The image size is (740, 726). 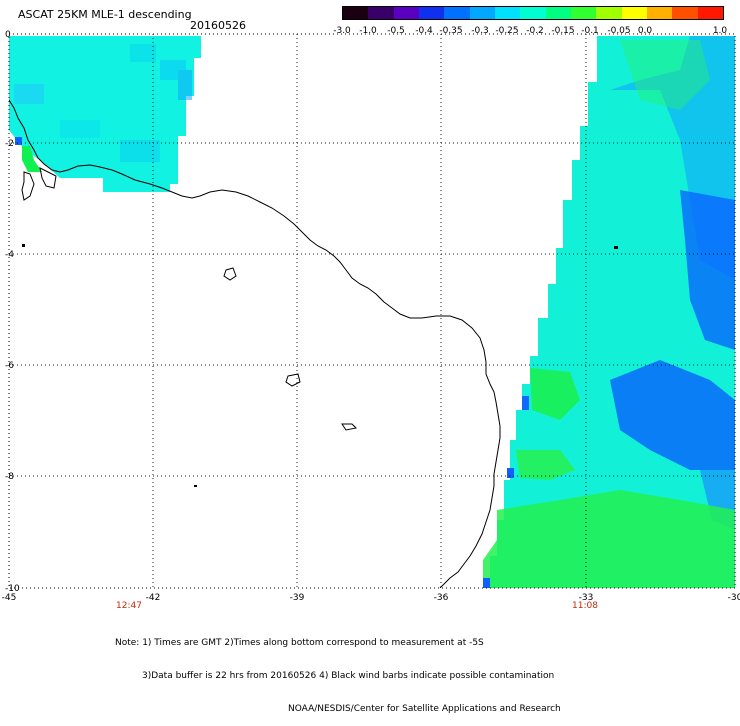 What do you see at coordinates (297, 598) in the screenshot?
I see `longitude-label: -39` at bounding box center [297, 598].